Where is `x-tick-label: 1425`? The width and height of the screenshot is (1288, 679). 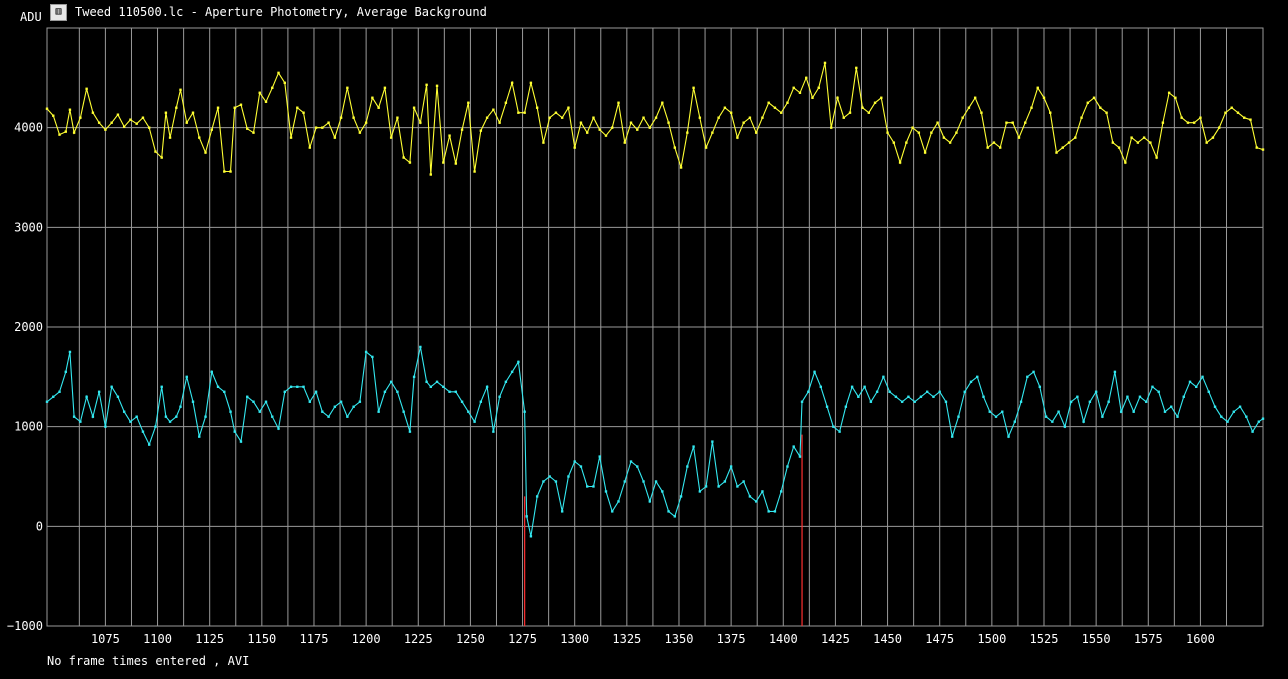 x-tick-label: 1425 is located at coordinates (835, 639).